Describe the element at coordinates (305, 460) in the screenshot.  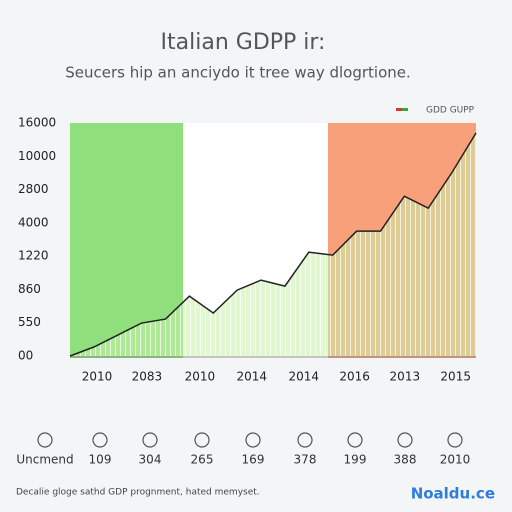
I see `row-value: 378` at that location.